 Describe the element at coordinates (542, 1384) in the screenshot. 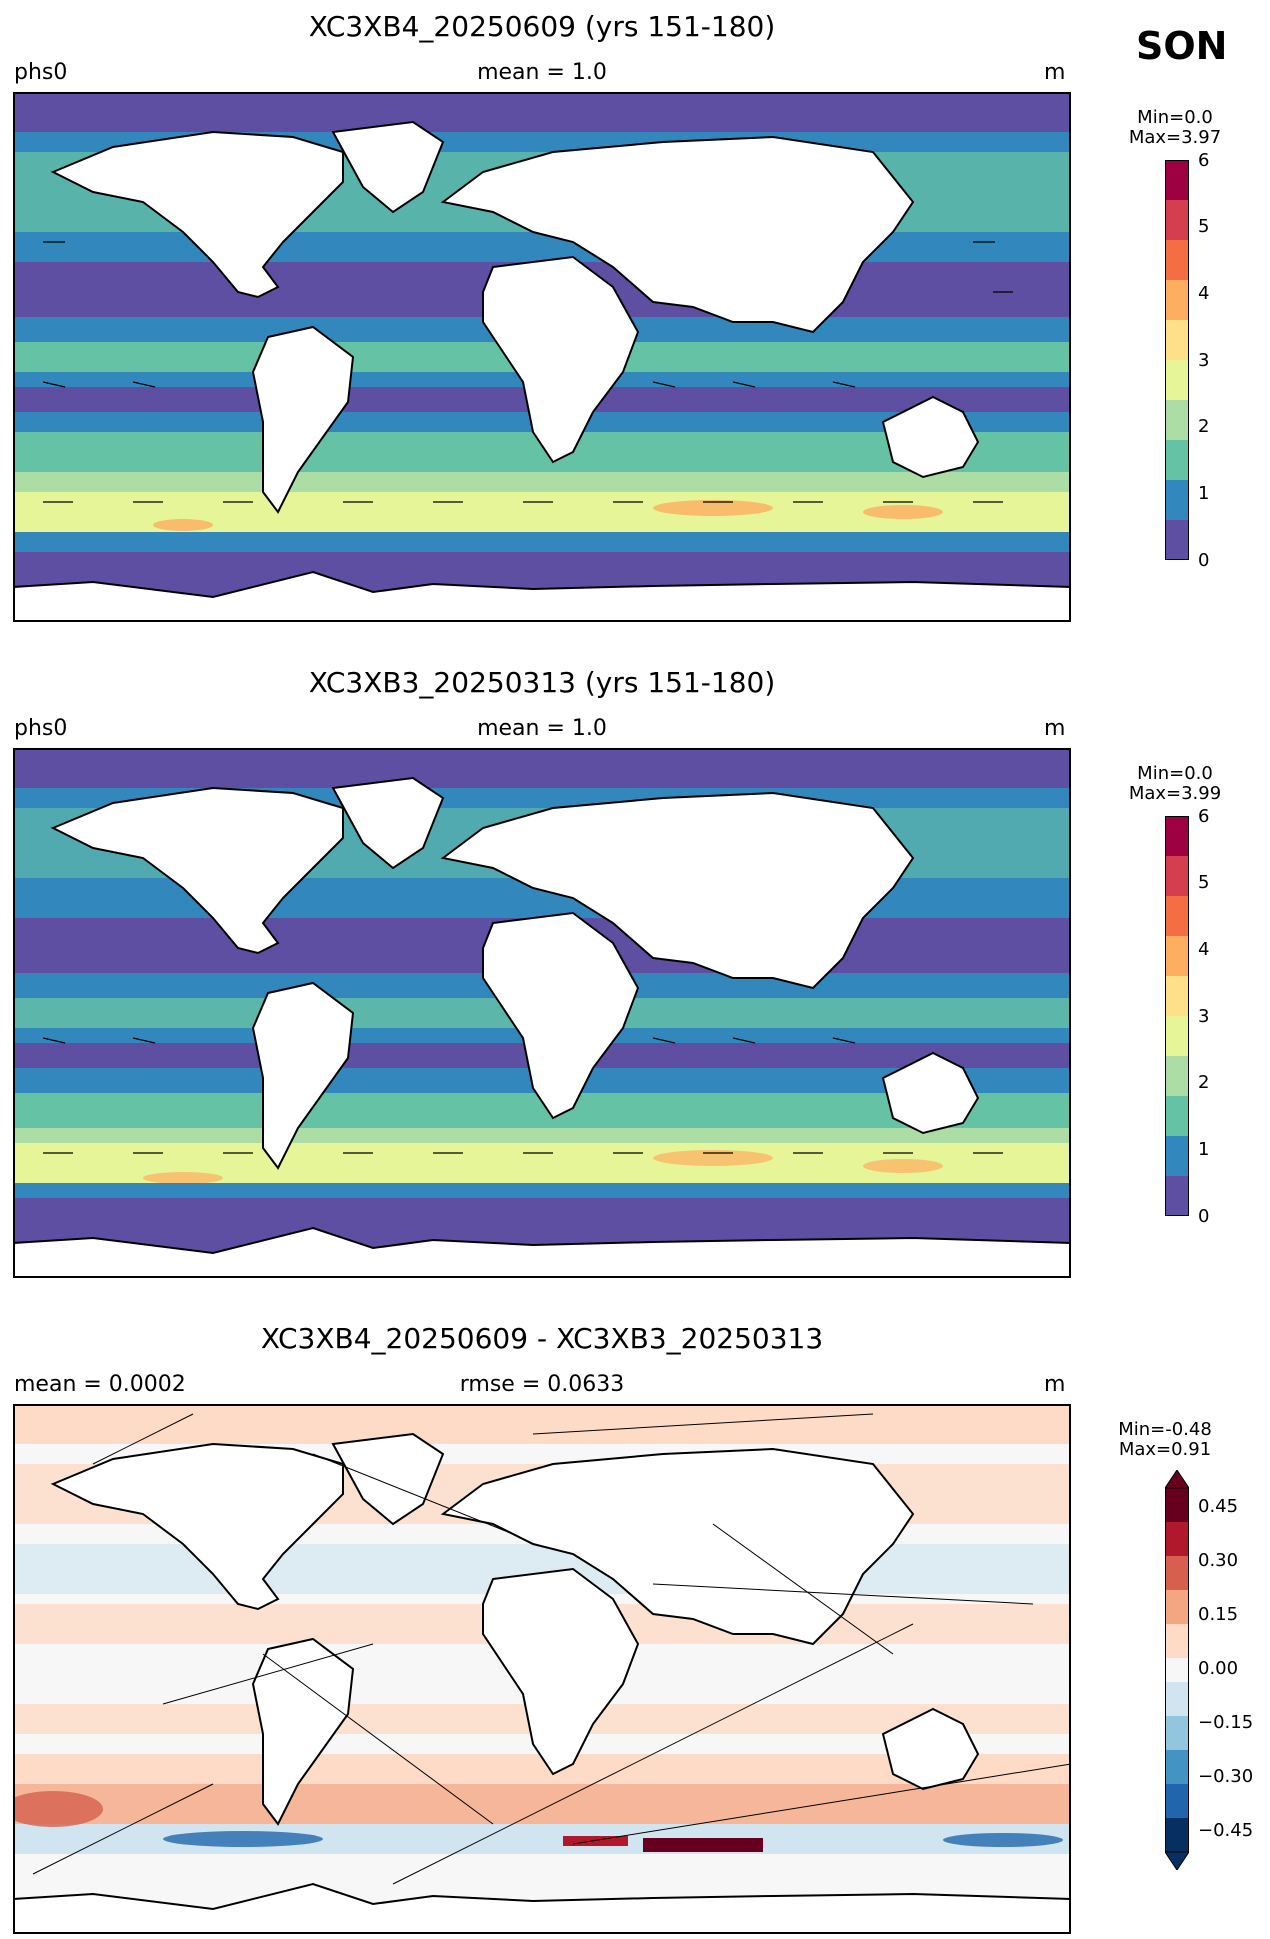

I see `panel3-rmse-label: rmse = 0.0633` at that location.